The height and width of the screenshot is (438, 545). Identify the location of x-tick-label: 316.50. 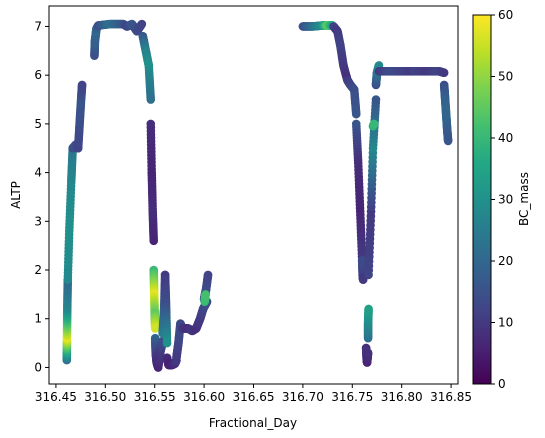
(105, 397).